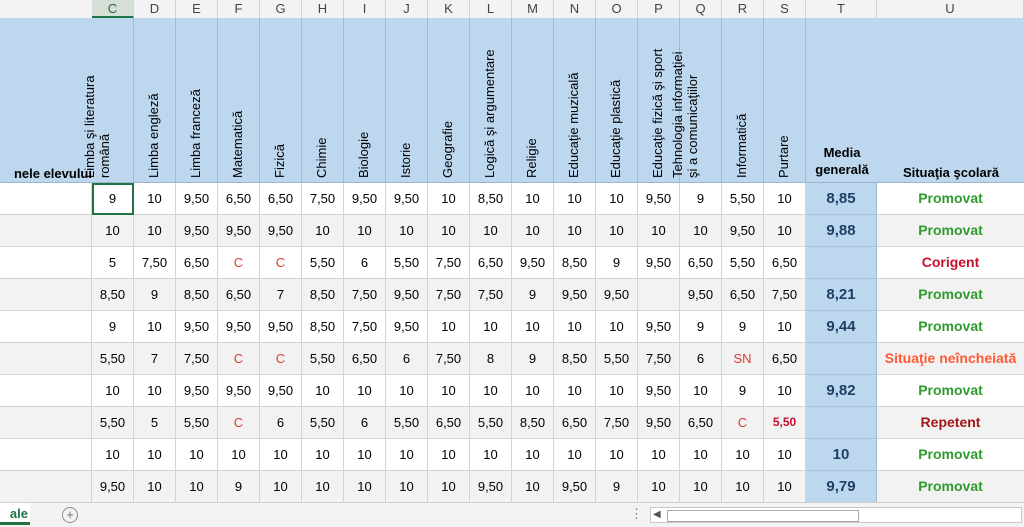 Image resolution: width=1024 pixels, height=527 pixels. What do you see at coordinates (449, 100) in the screenshot?
I see `subject-header-cell: Geografie` at bounding box center [449, 100].